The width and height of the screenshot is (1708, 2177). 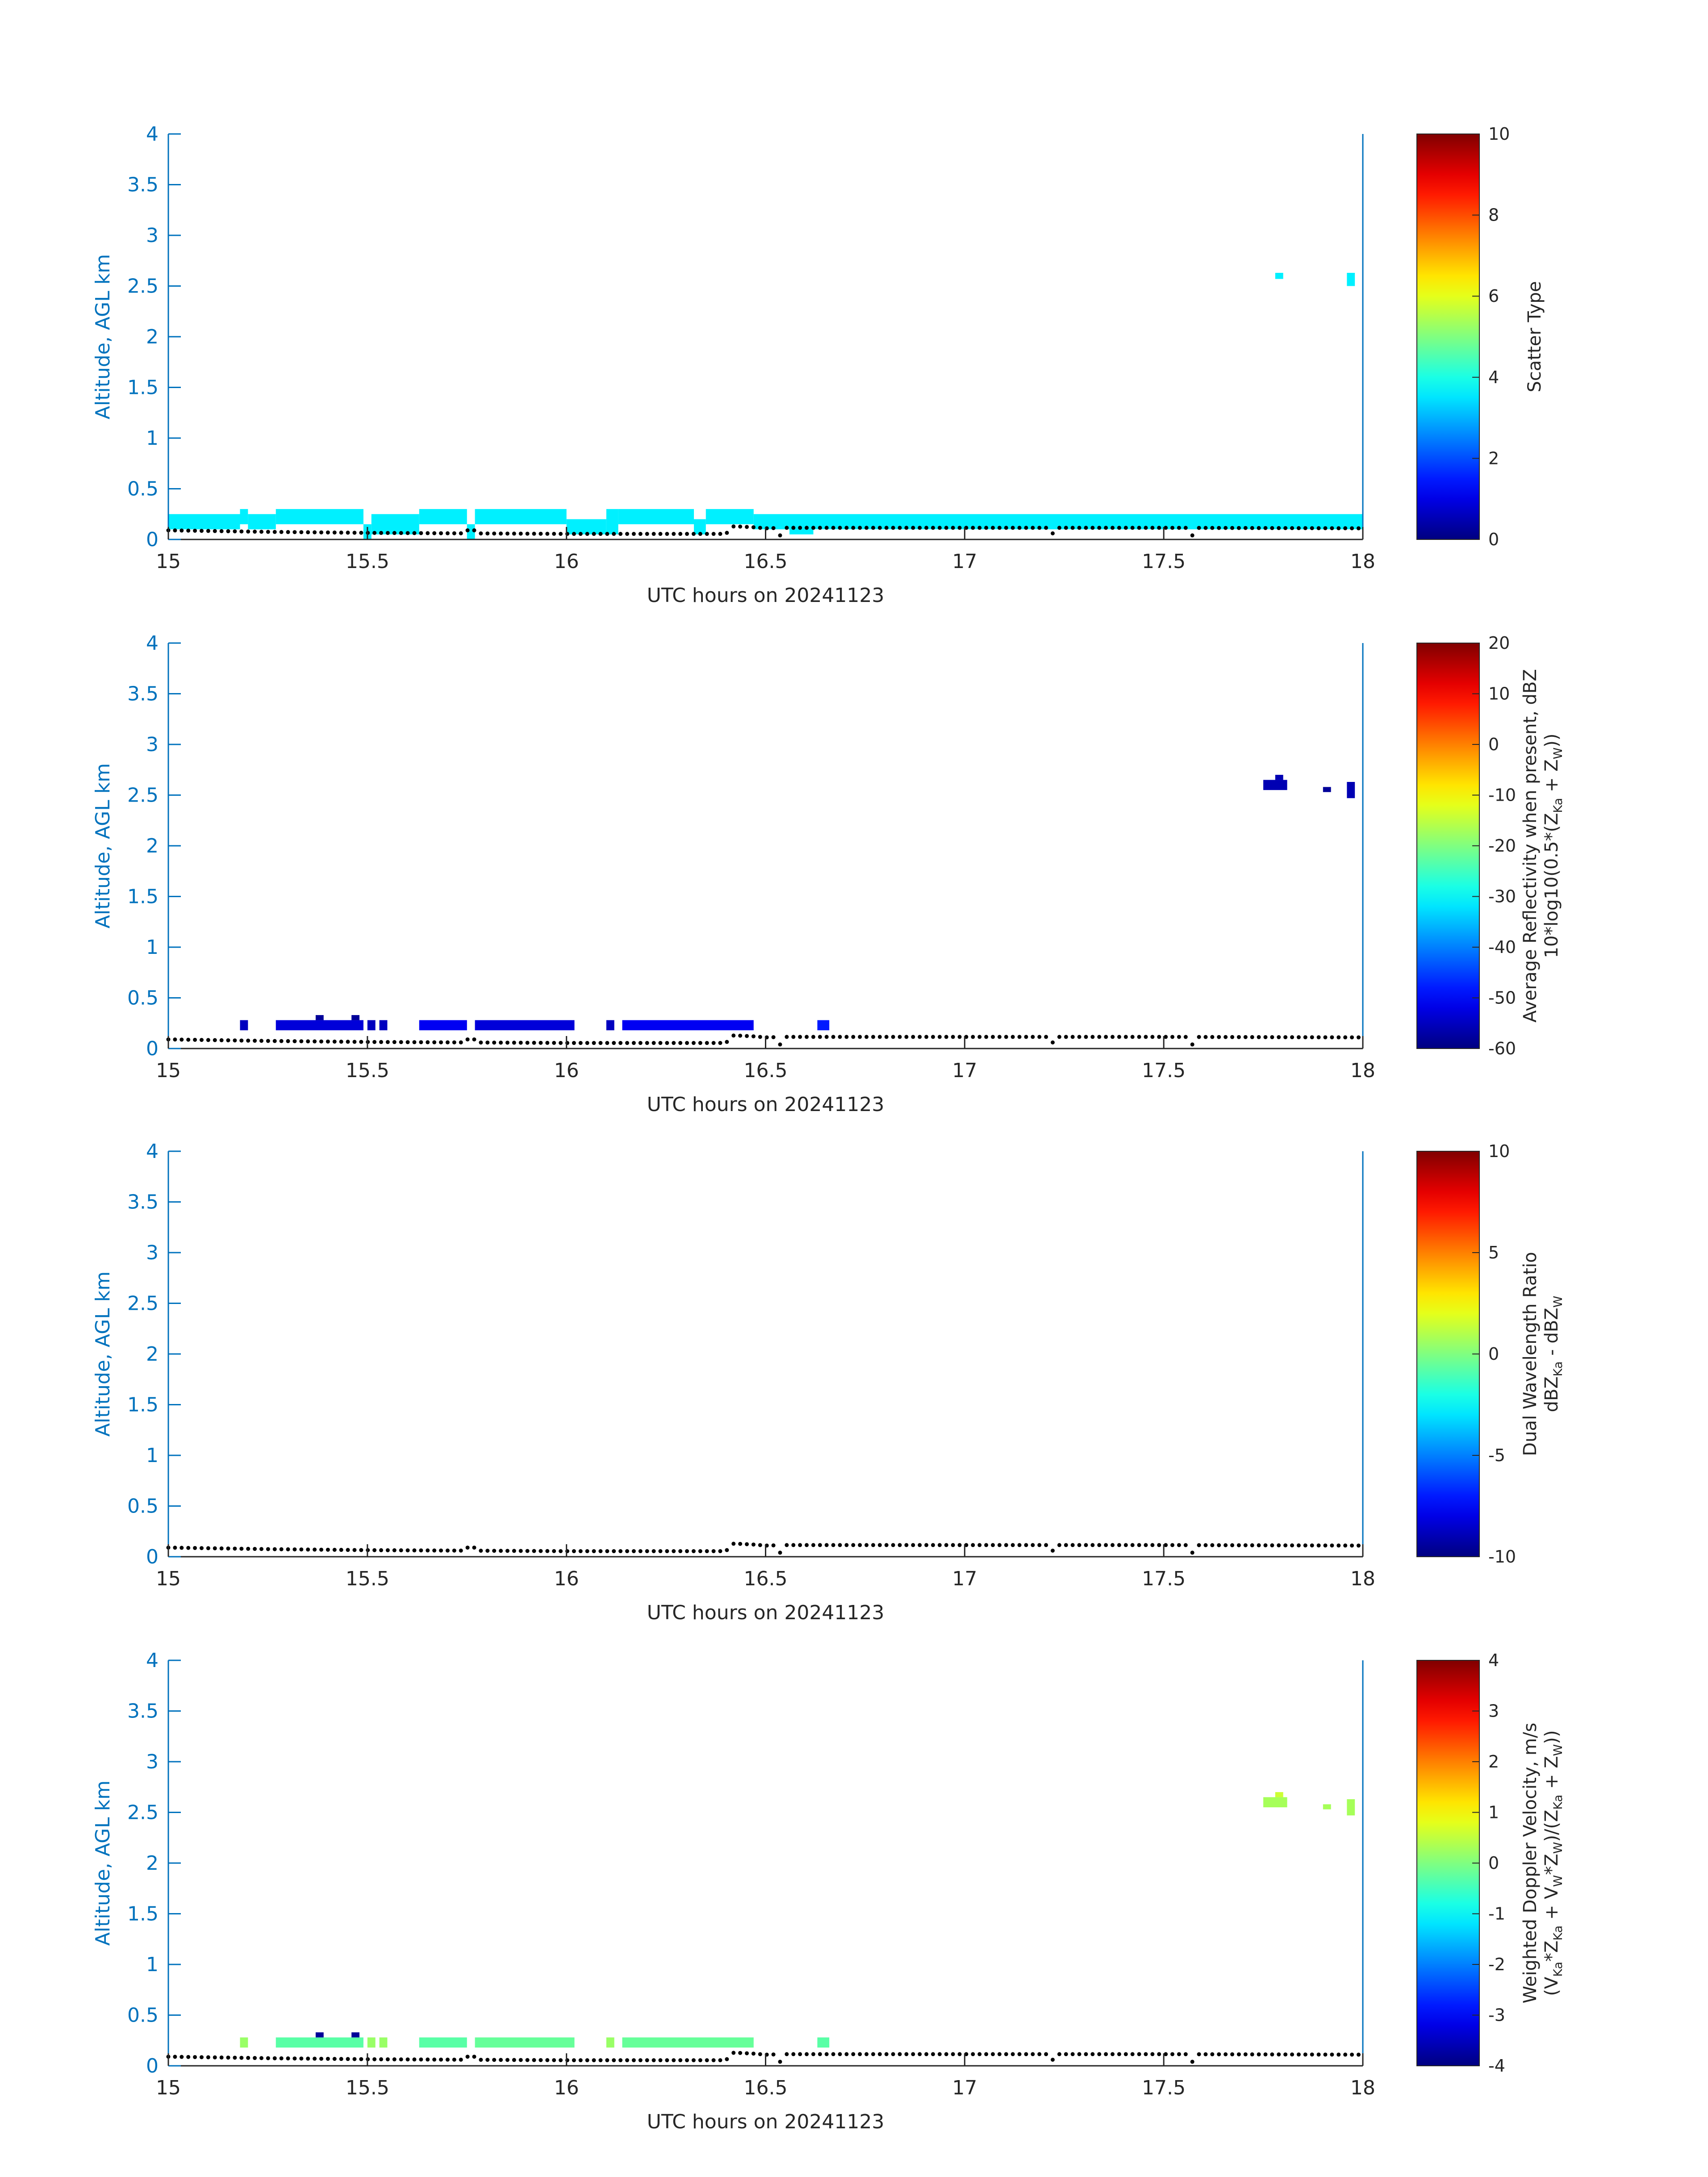 I want to click on colorbar-tick-label: 0, so click(x=1493, y=1354).